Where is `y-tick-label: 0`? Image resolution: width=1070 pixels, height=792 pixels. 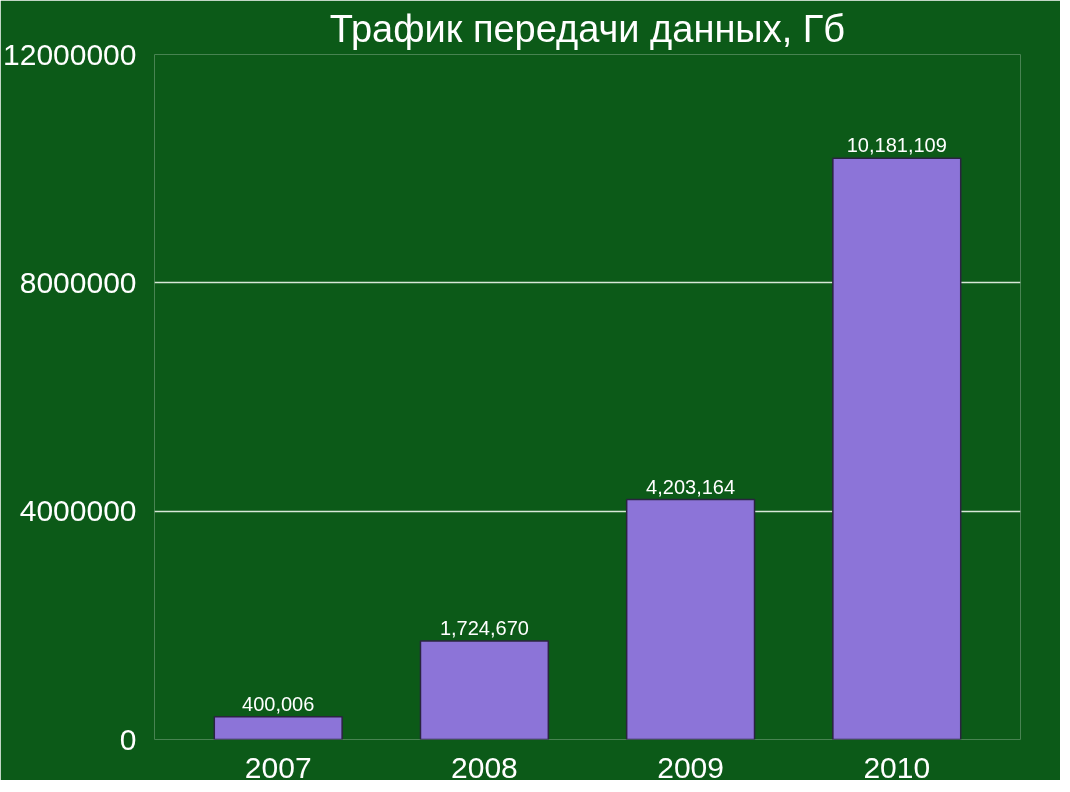
y-tick-label: 0 is located at coordinates (128, 739).